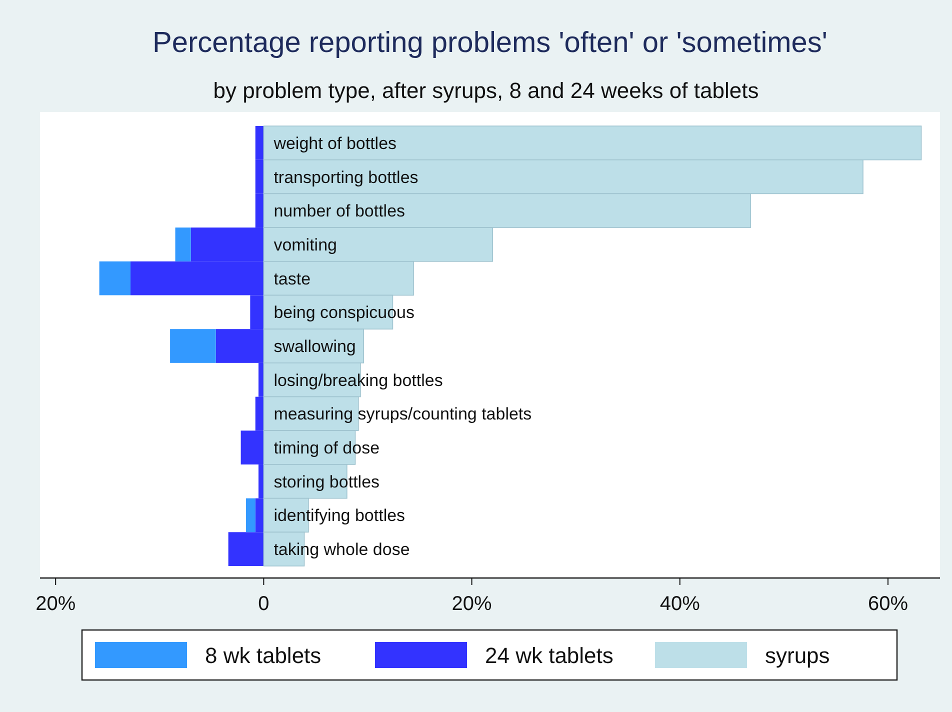 The image size is (952, 712). What do you see at coordinates (888, 604) in the screenshot?
I see `x-tick-label: 60%` at bounding box center [888, 604].